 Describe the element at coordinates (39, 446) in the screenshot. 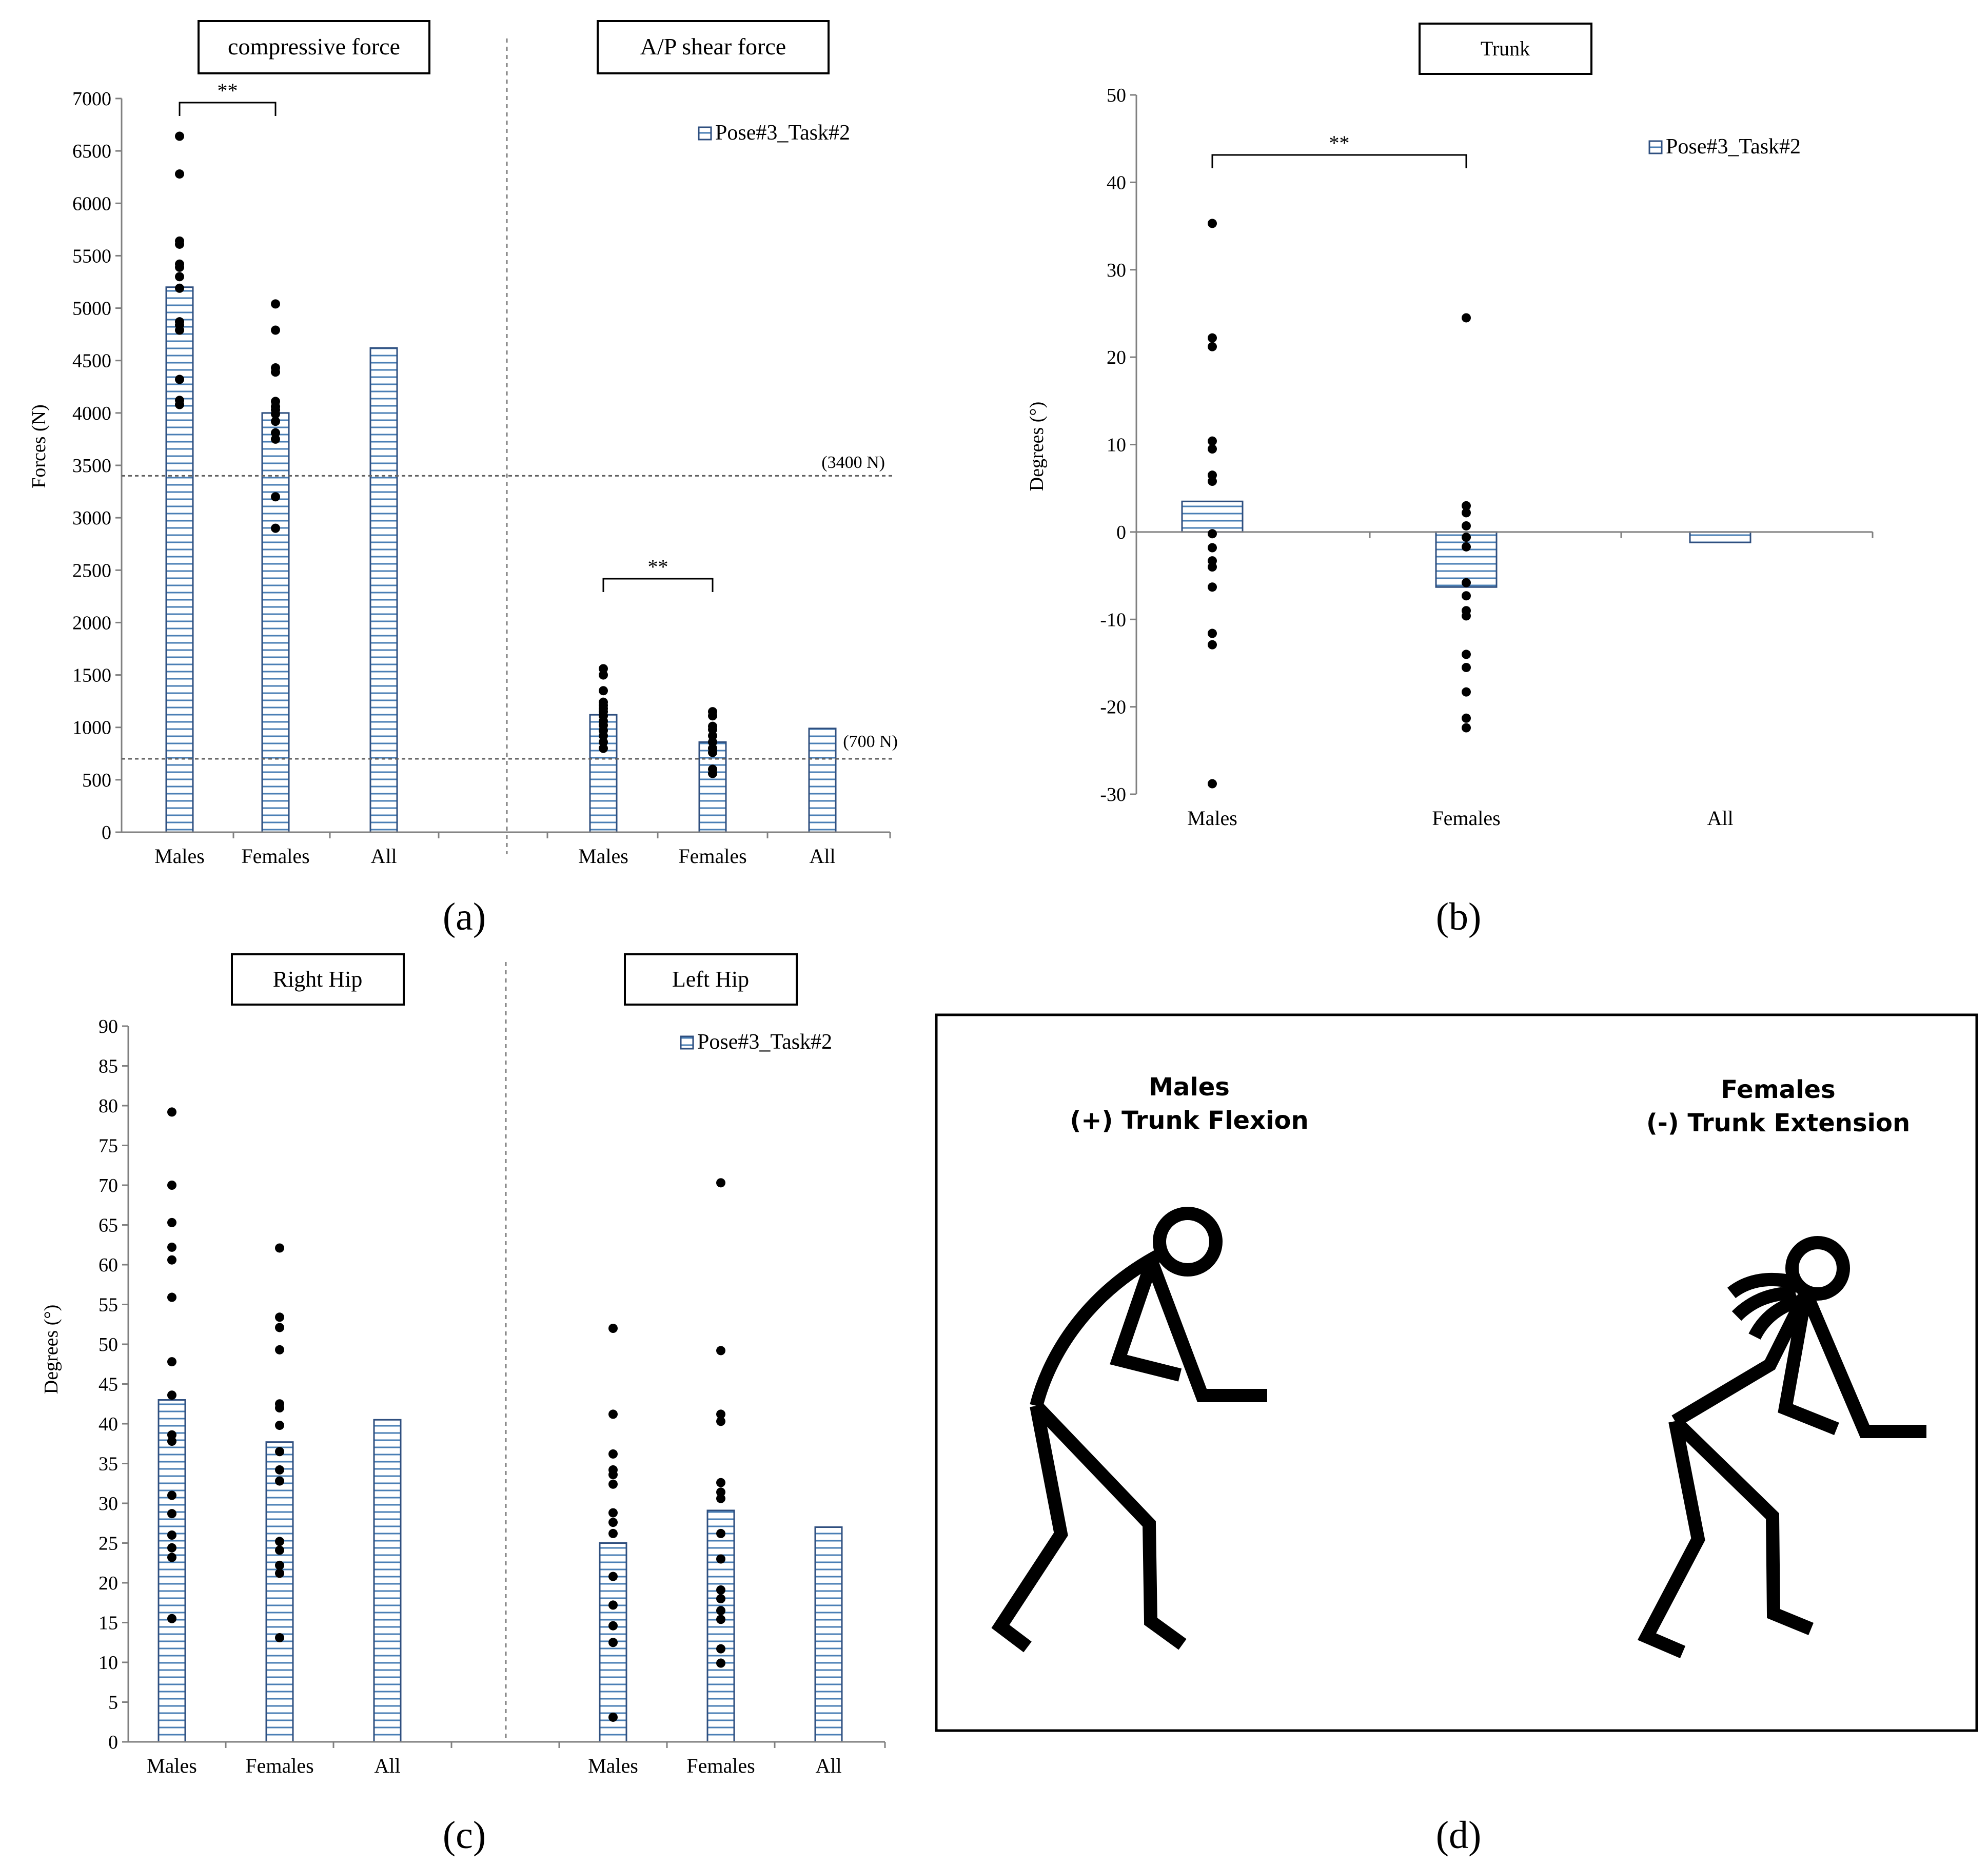

I see `panel-a-y-axis-label: Forces (N)` at that location.